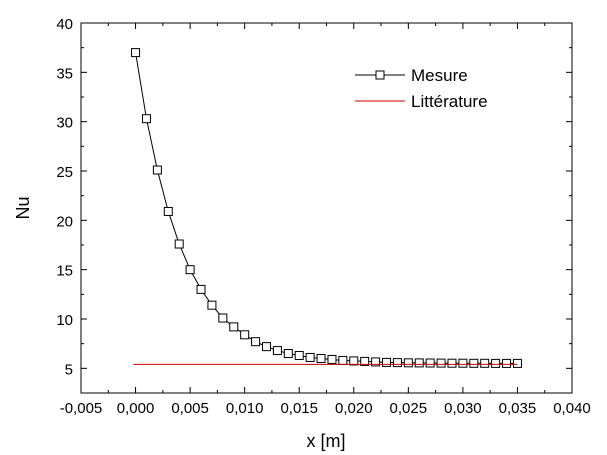 This screenshot has height=455, width=607. I want to click on y-tick-label: 40, so click(64, 24).